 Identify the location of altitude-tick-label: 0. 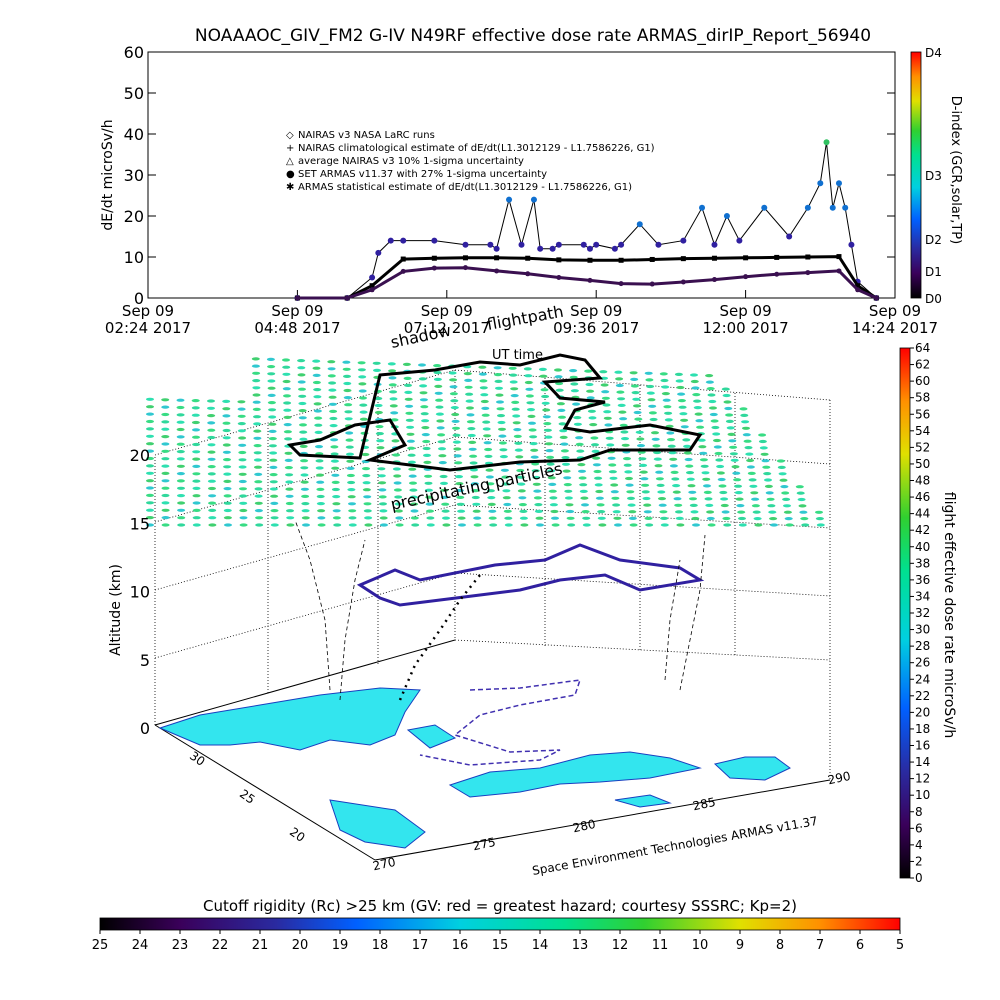
(145, 728).